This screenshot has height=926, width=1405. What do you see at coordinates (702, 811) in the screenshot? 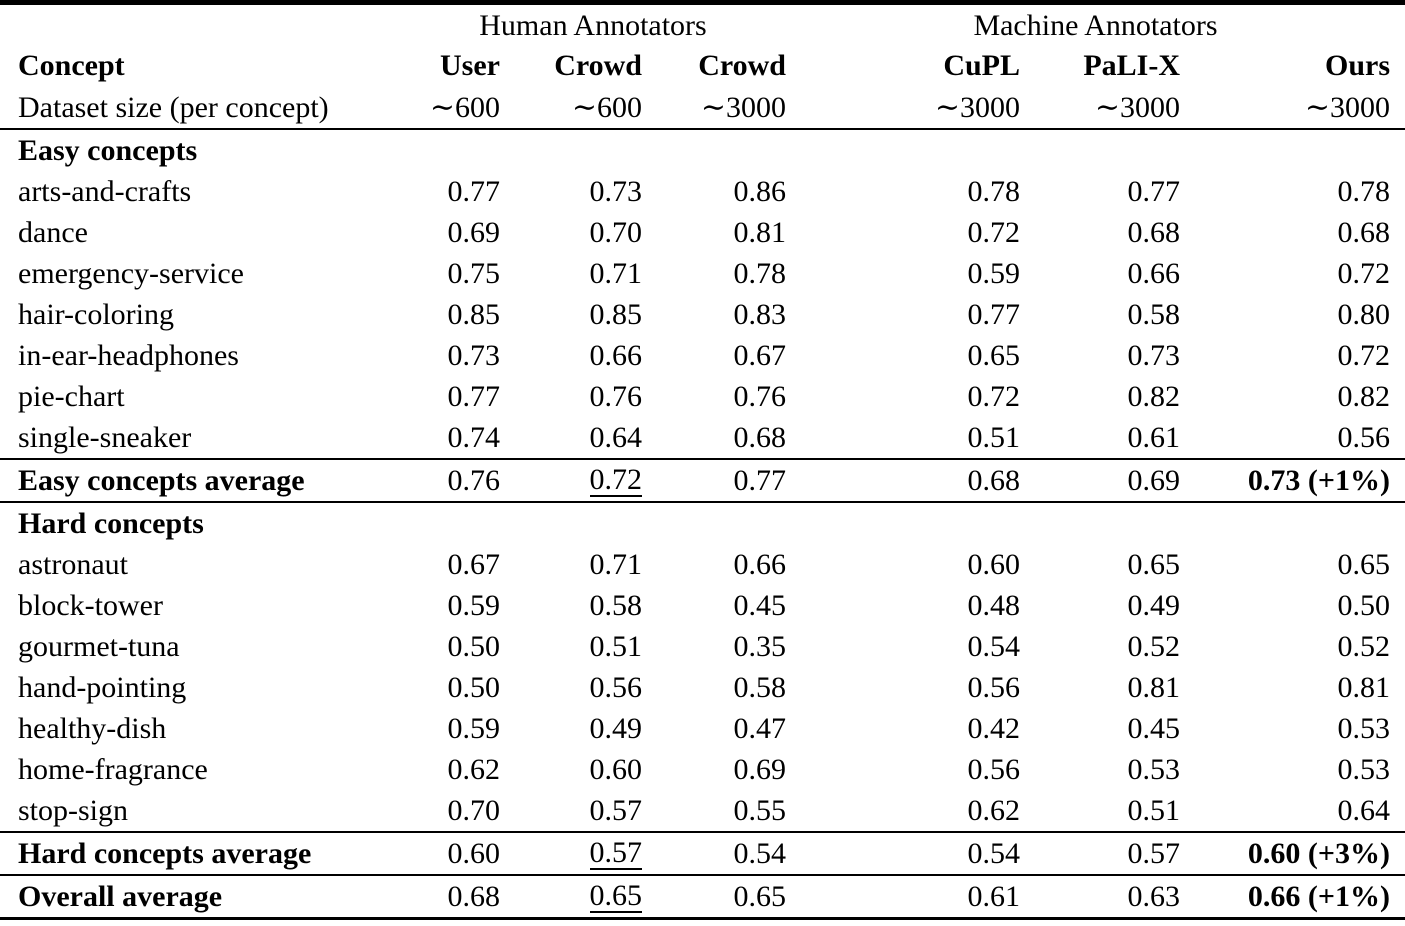
I see `table-row: stop-sign 0.70 0.57 0.55 0.62 0.51 0.64` at bounding box center [702, 811].